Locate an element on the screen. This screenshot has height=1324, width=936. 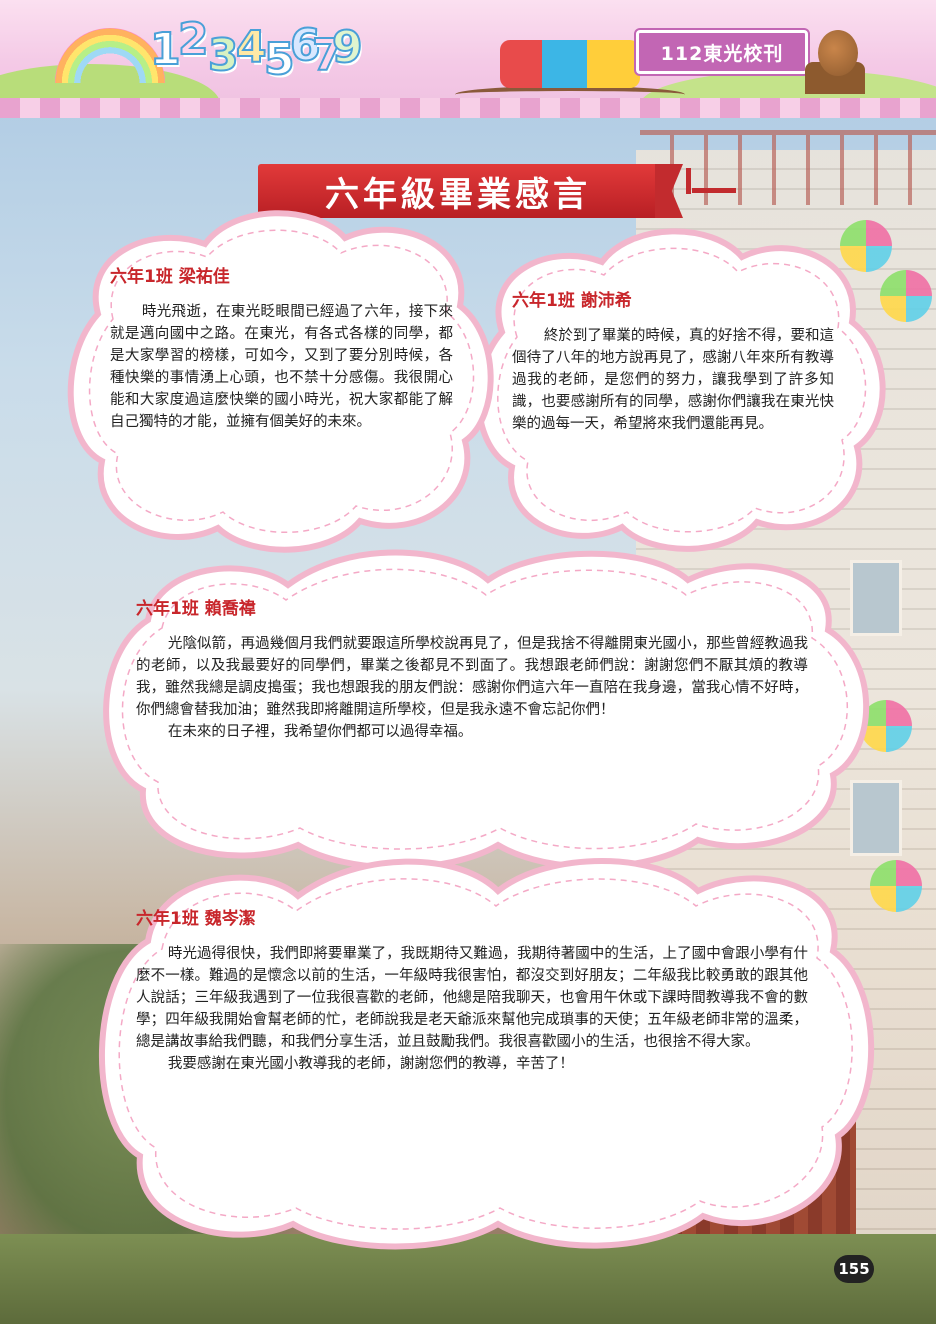
train-track is located at coordinates (570, 94).